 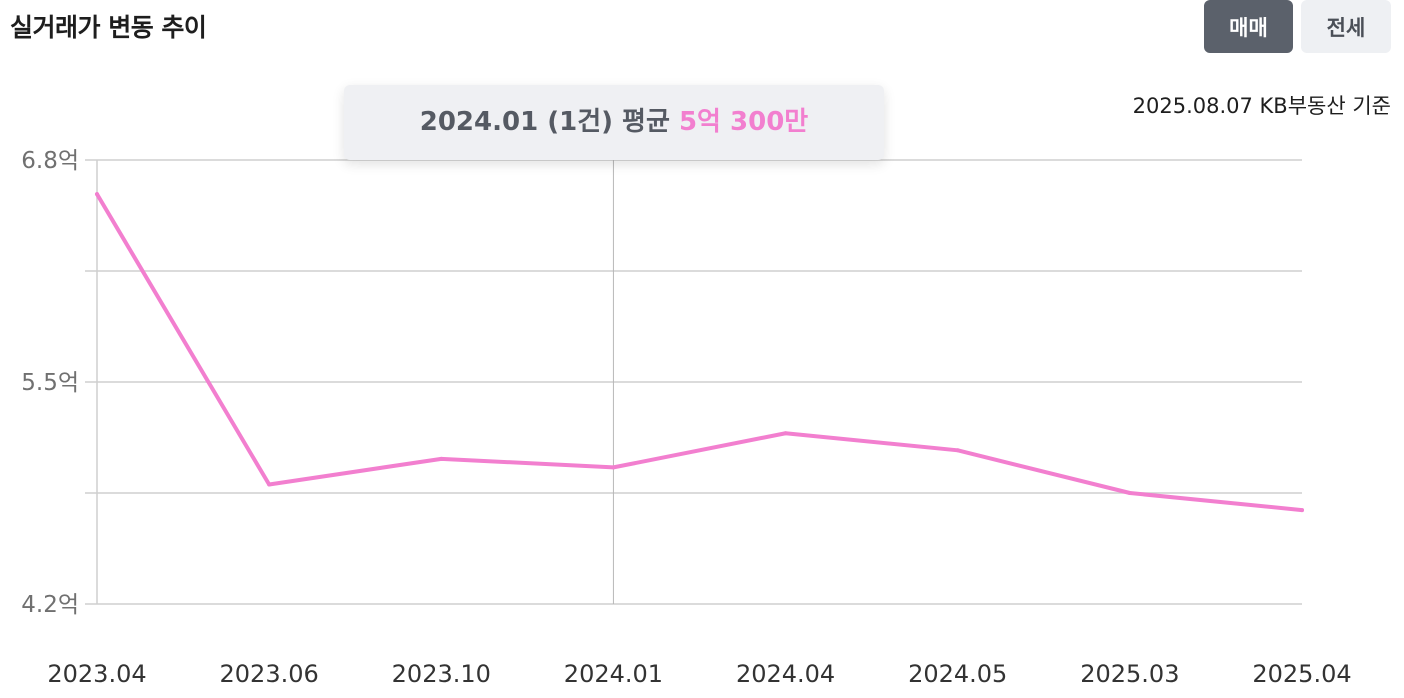 What do you see at coordinates (441, 674) in the screenshot?
I see `x-tick-label: 2023.10` at bounding box center [441, 674].